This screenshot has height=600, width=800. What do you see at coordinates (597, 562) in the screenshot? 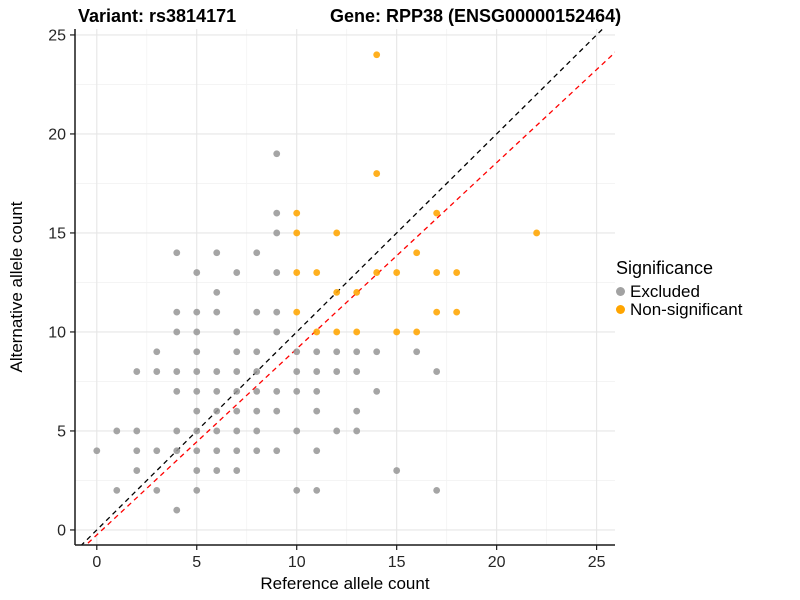
I see `x-tick-label: 25` at bounding box center [597, 562].